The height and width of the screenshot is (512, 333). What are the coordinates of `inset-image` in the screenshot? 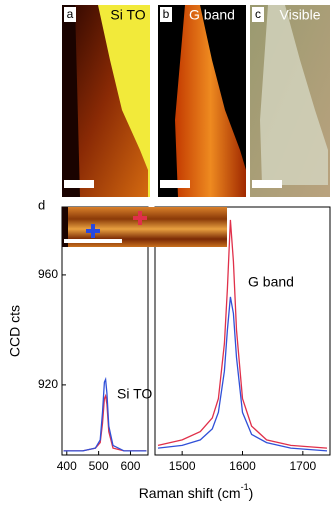 It's located at (144, 227).